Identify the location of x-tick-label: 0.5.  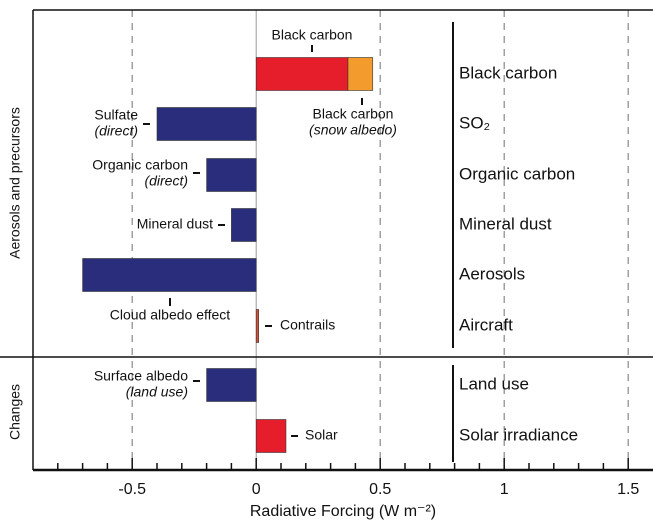
(380, 489).